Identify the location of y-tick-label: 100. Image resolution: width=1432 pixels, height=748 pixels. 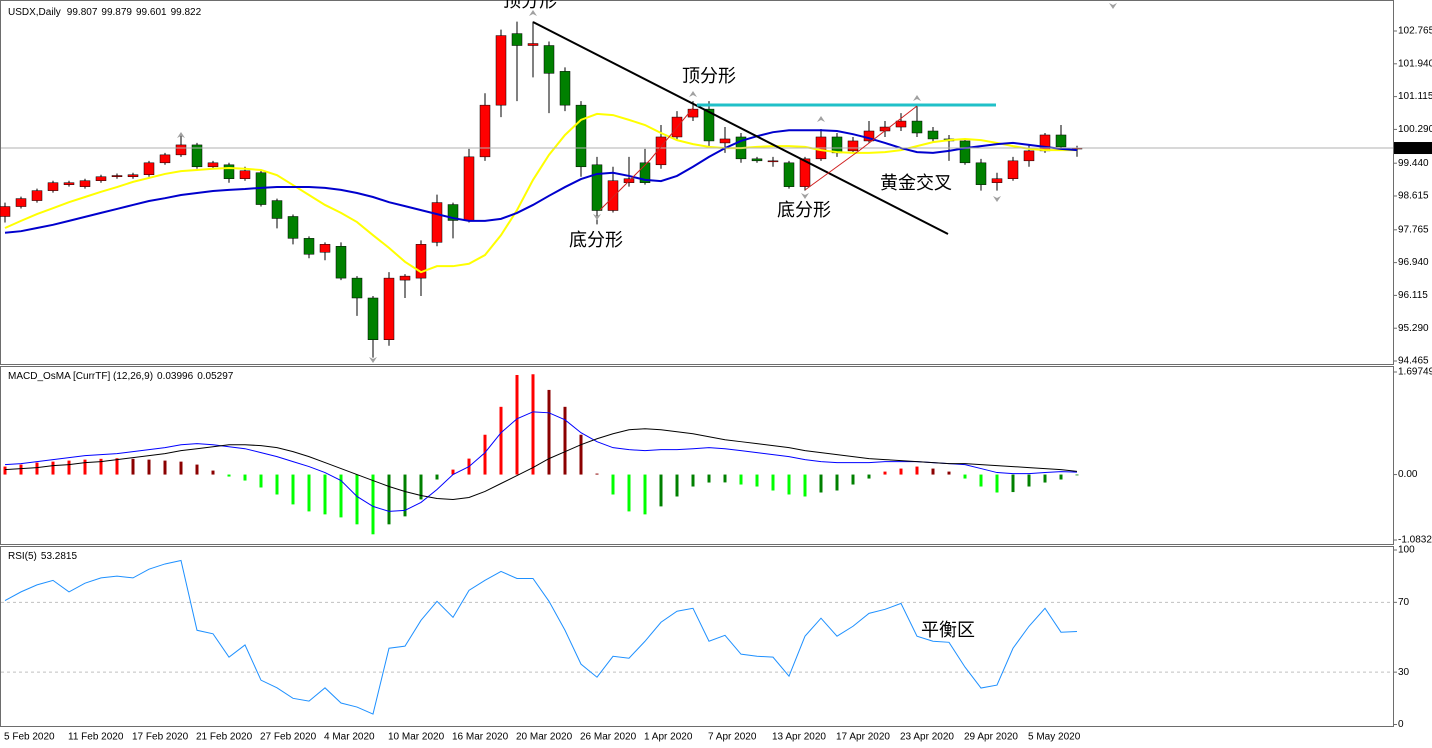
(1406, 550).